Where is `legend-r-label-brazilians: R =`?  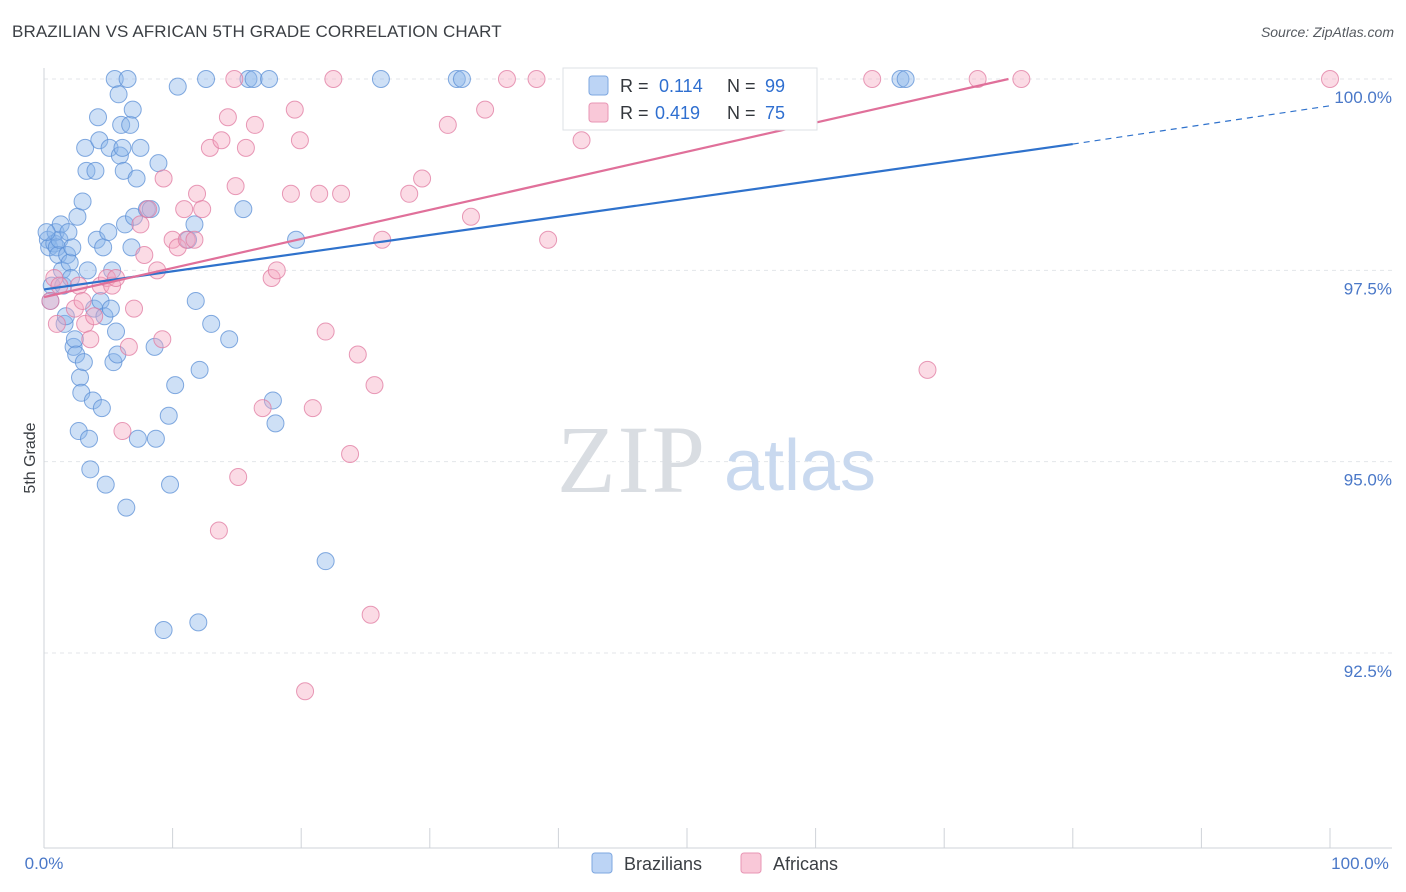 legend-r-label-brazilians: R = is located at coordinates (634, 86).